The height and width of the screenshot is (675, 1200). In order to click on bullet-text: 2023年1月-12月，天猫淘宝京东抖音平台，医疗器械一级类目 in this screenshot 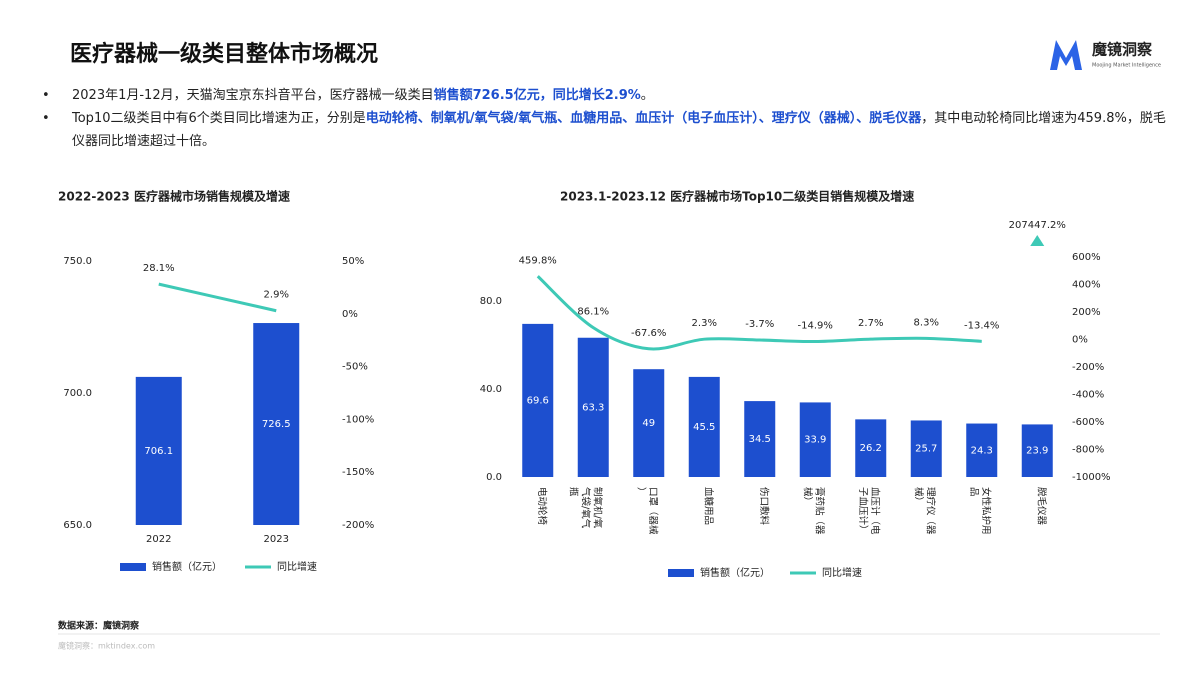, I will do `click(253, 95)`.